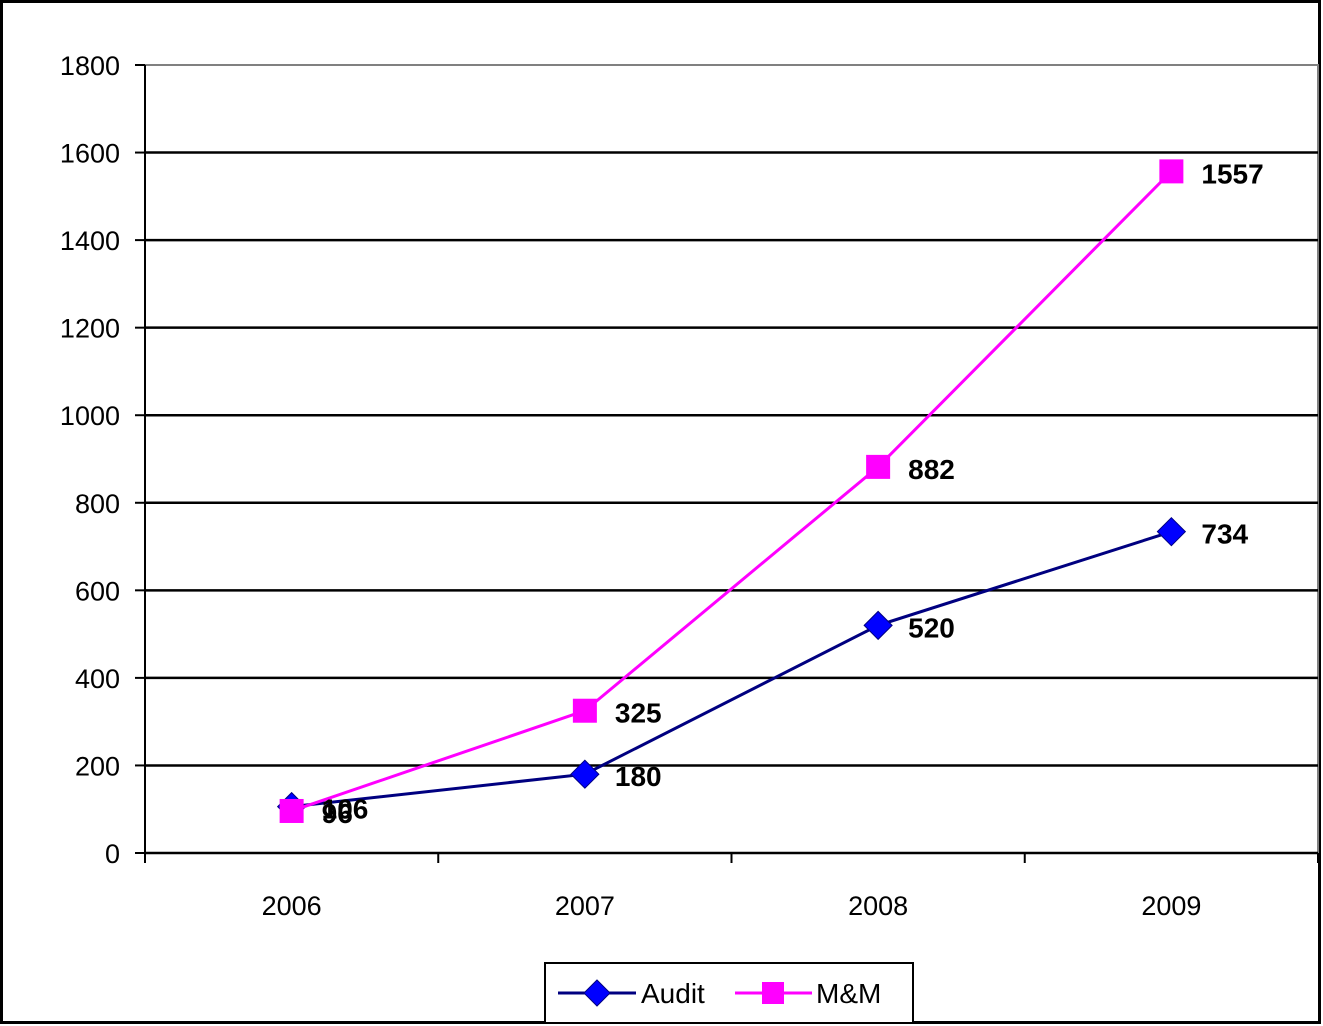 The width and height of the screenshot is (1323, 1026). I want to click on x-tick-label: 2008, so click(878, 906).